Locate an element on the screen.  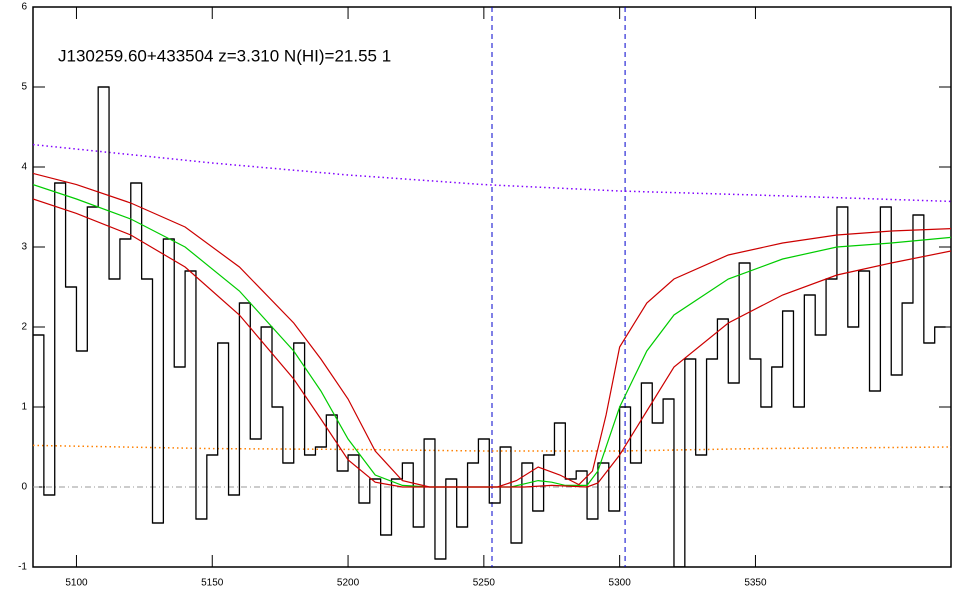
y-tick-label: 5 is located at coordinates (24, 87).